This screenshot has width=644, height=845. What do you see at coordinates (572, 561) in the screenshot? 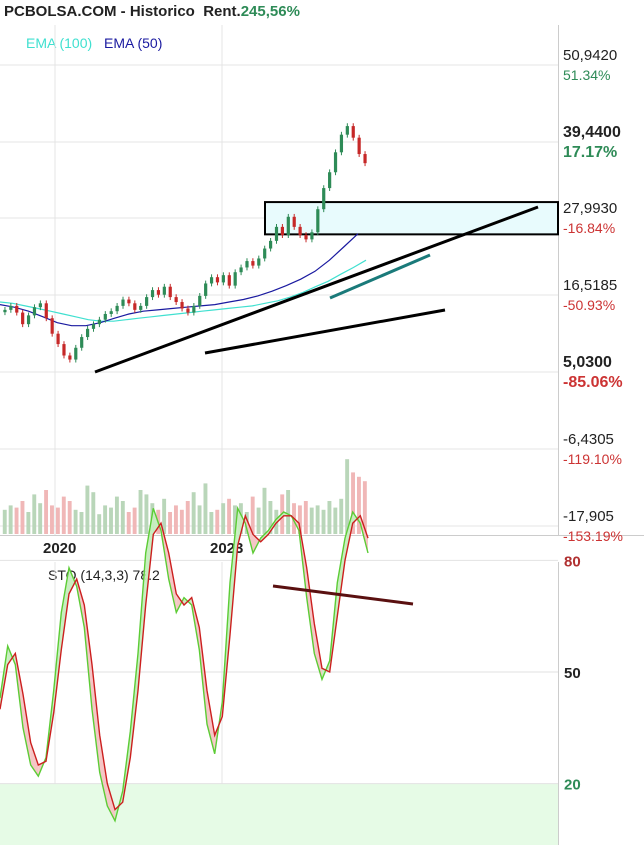
I see `sto-level-80: 80` at bounding box center [572, 561].